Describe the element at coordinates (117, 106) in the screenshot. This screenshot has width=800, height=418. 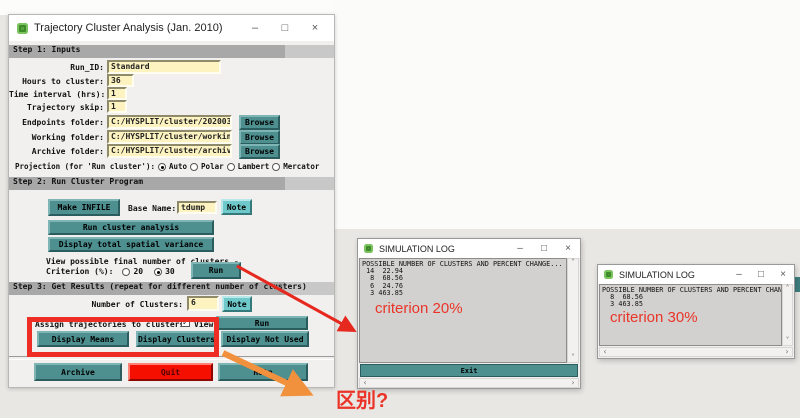
I see `trajectory-skip-input: 1` at that location.